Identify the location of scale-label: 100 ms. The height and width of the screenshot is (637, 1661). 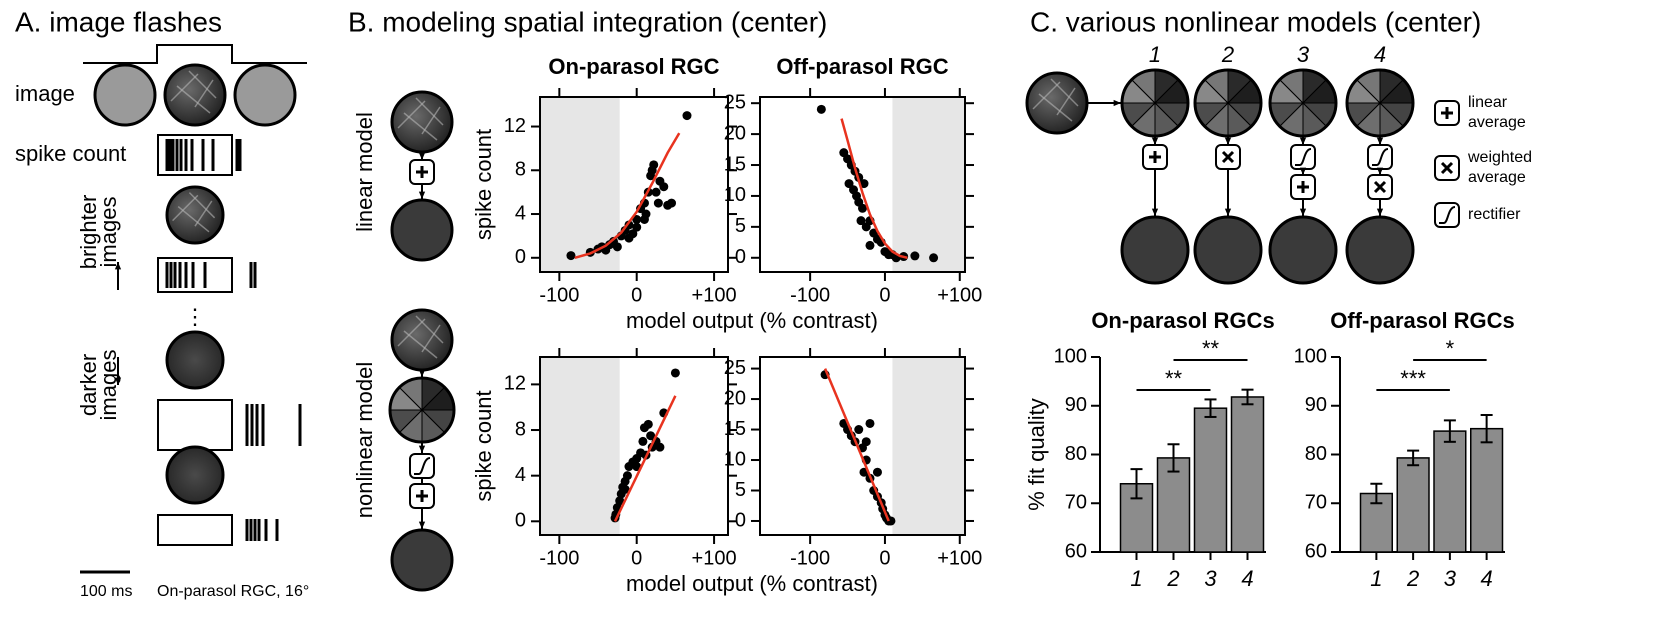
(106, 591).